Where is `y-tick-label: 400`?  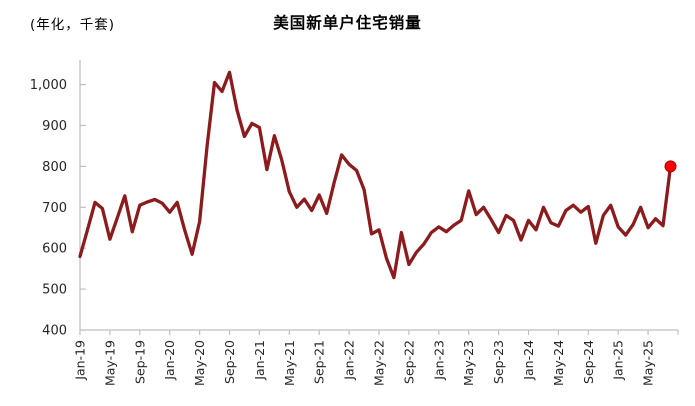
y-tick-label: 400 is located at coordinates (54, 331).